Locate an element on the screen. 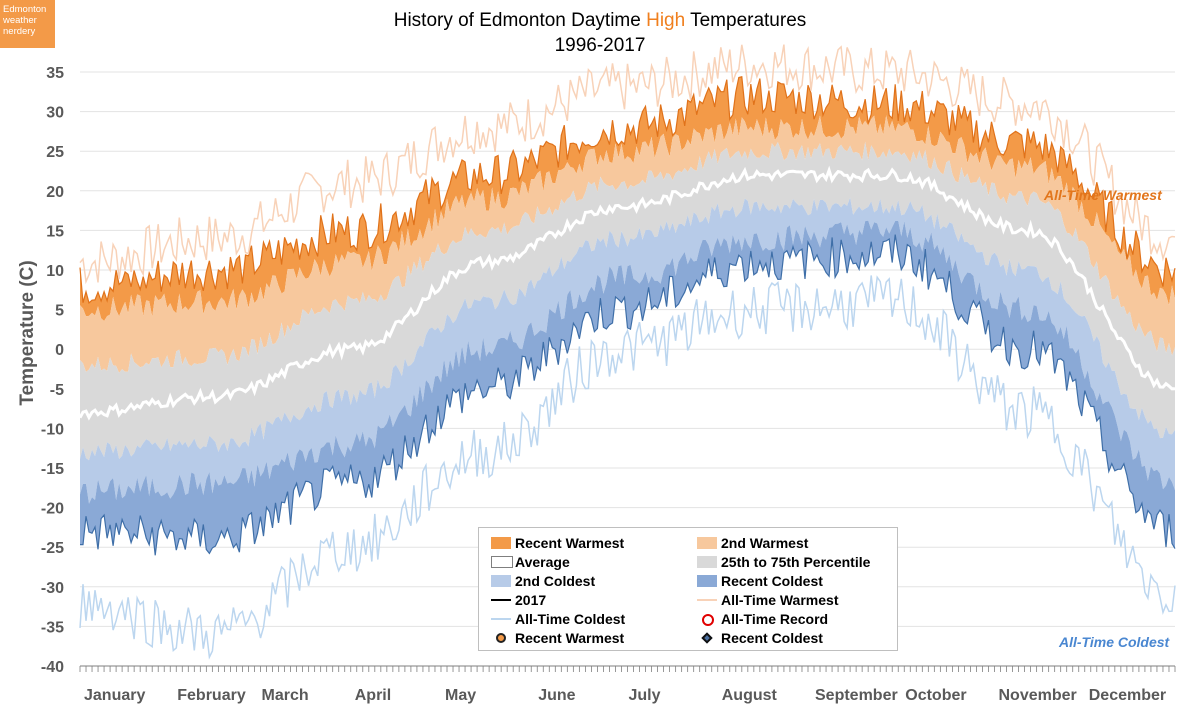 This screenshot has width=1200, height=727. title-part-1: History of Edmonton Daytime is located at coordinates (520, 20).